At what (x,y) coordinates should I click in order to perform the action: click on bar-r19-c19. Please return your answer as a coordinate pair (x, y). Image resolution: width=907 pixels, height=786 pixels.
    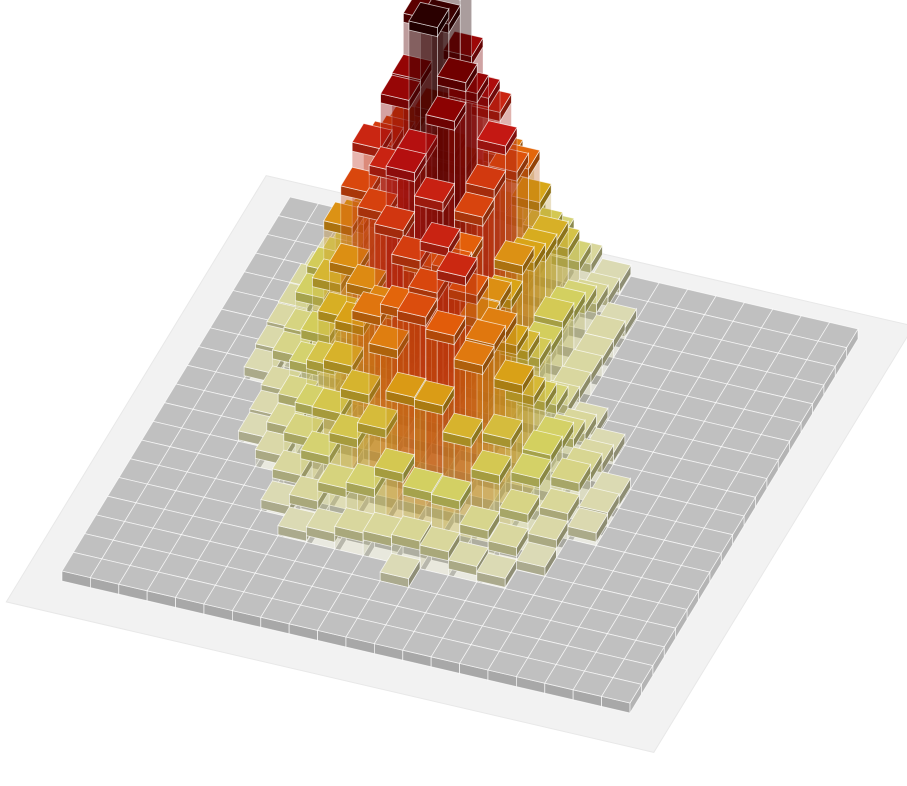
    Looking at the image, I should click on (621, 696).